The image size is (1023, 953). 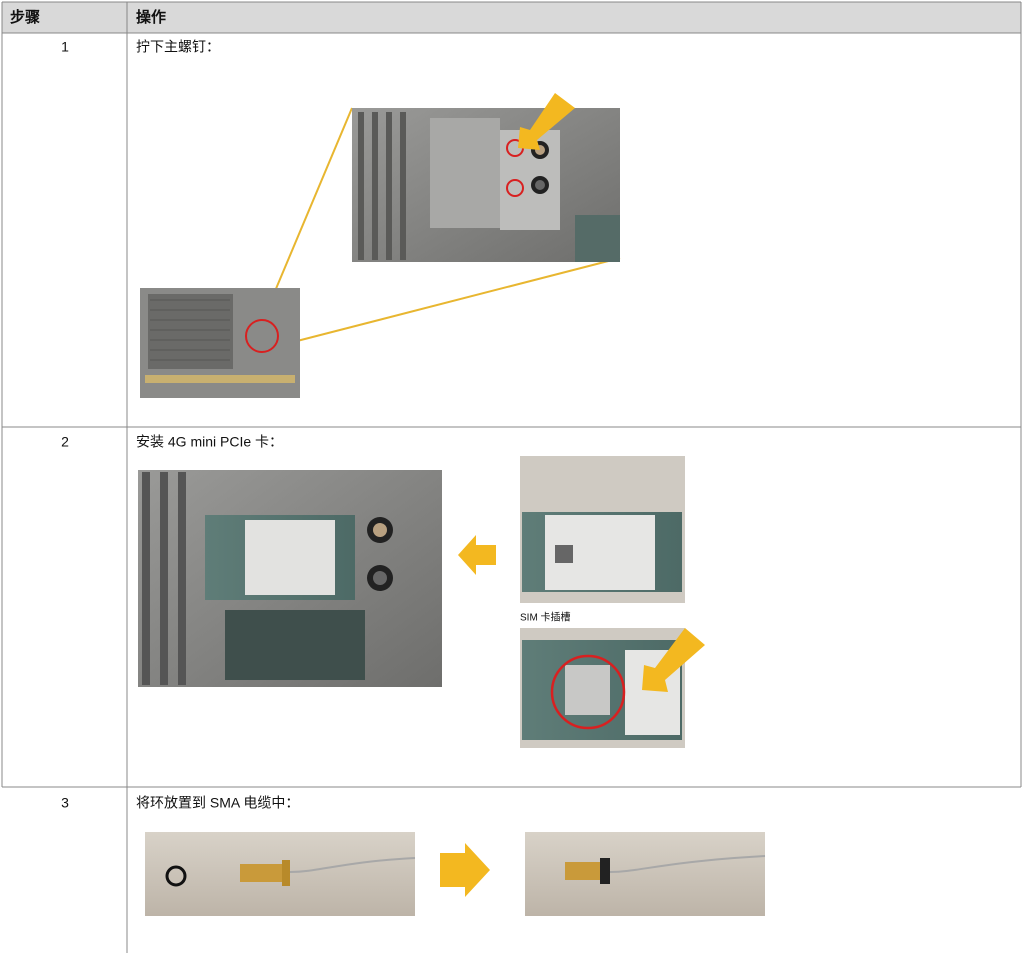 What do you see at coordinates (25, 17) in the screenshot?
I see `header-cell: 步骤` at bounding box center [25, 17].